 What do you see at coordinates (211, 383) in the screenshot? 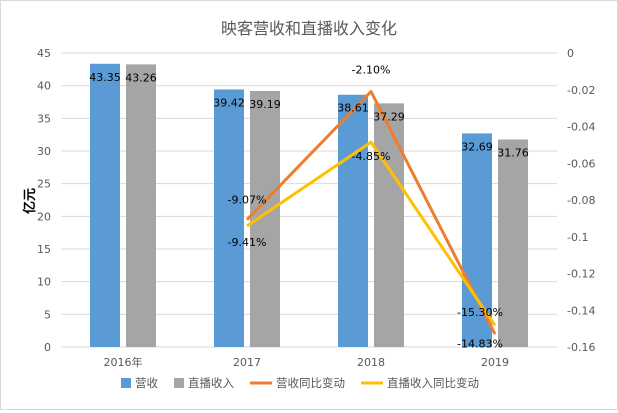
I see `legend-label: 直播收入` at bounding box center [211, 383].